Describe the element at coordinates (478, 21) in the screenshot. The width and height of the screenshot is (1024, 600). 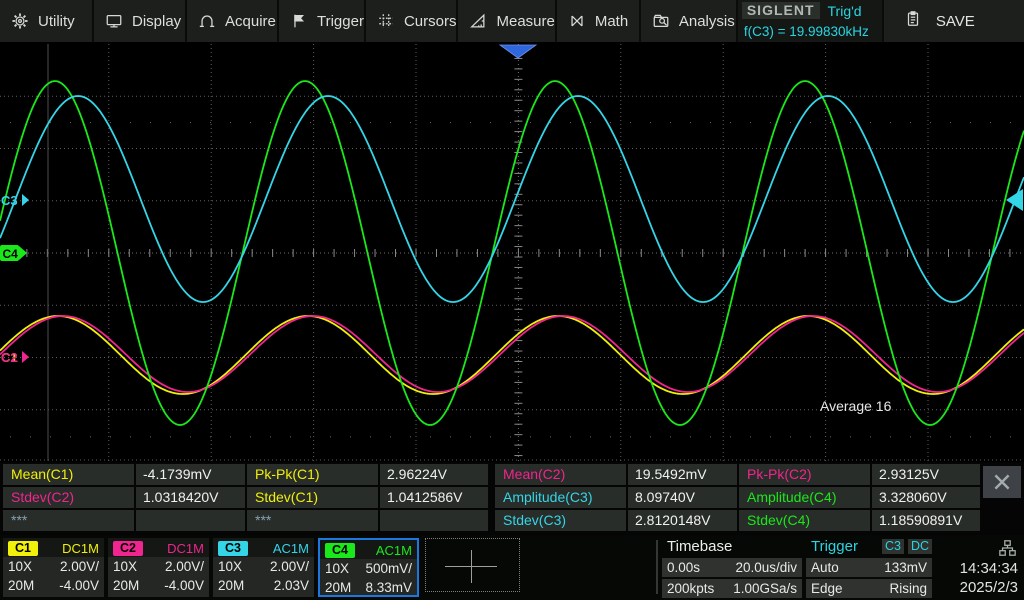
I see `ruler-triangle-icon` at that location.